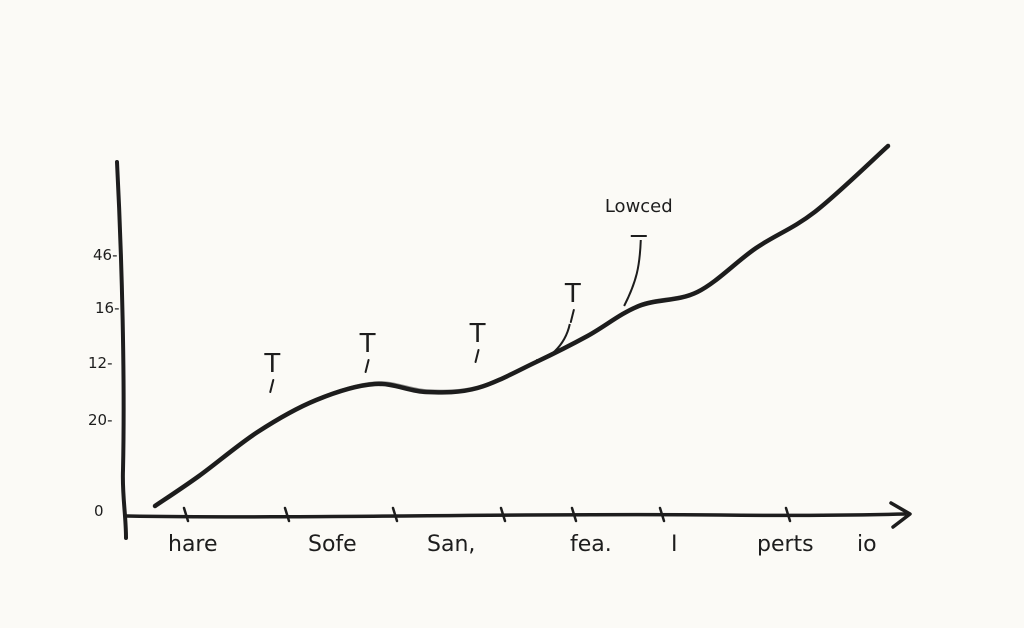 Image resolution: width=1024 pixels, height=628 pixels. Describe the element at coordinates (100, 363) in the screenshot. I see `y-tick-label: 12-` at that location.